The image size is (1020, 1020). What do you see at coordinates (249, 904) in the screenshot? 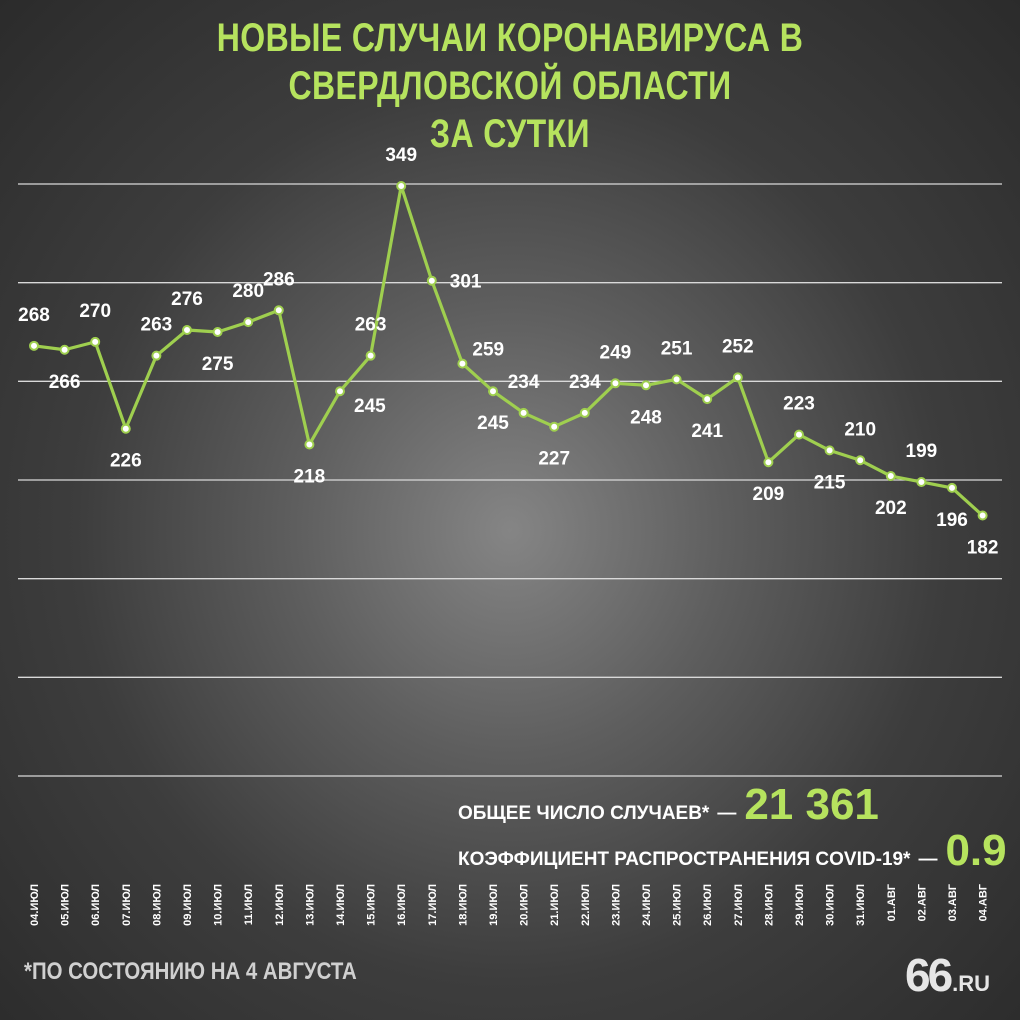
I see `x-tick-label: 11.ИЮЛ` at bounding box center [249, 904].